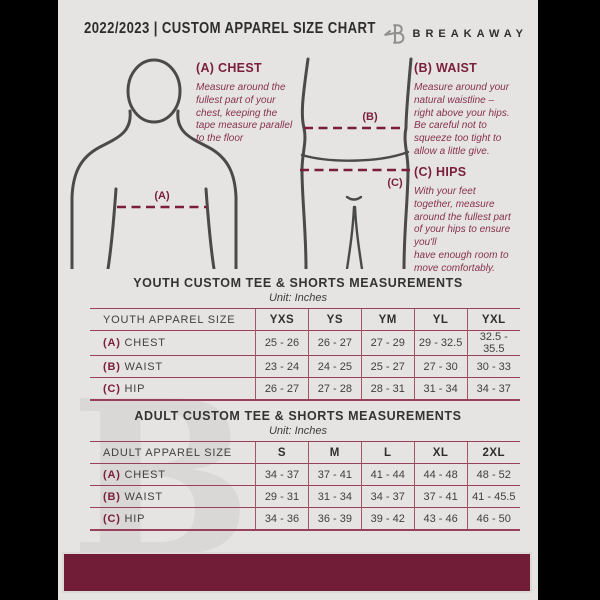  What do you see at coordinates (440, 366) in the screenshot?
I see `size-value-cell: 27 - 30` at bounding box center [440, 366].